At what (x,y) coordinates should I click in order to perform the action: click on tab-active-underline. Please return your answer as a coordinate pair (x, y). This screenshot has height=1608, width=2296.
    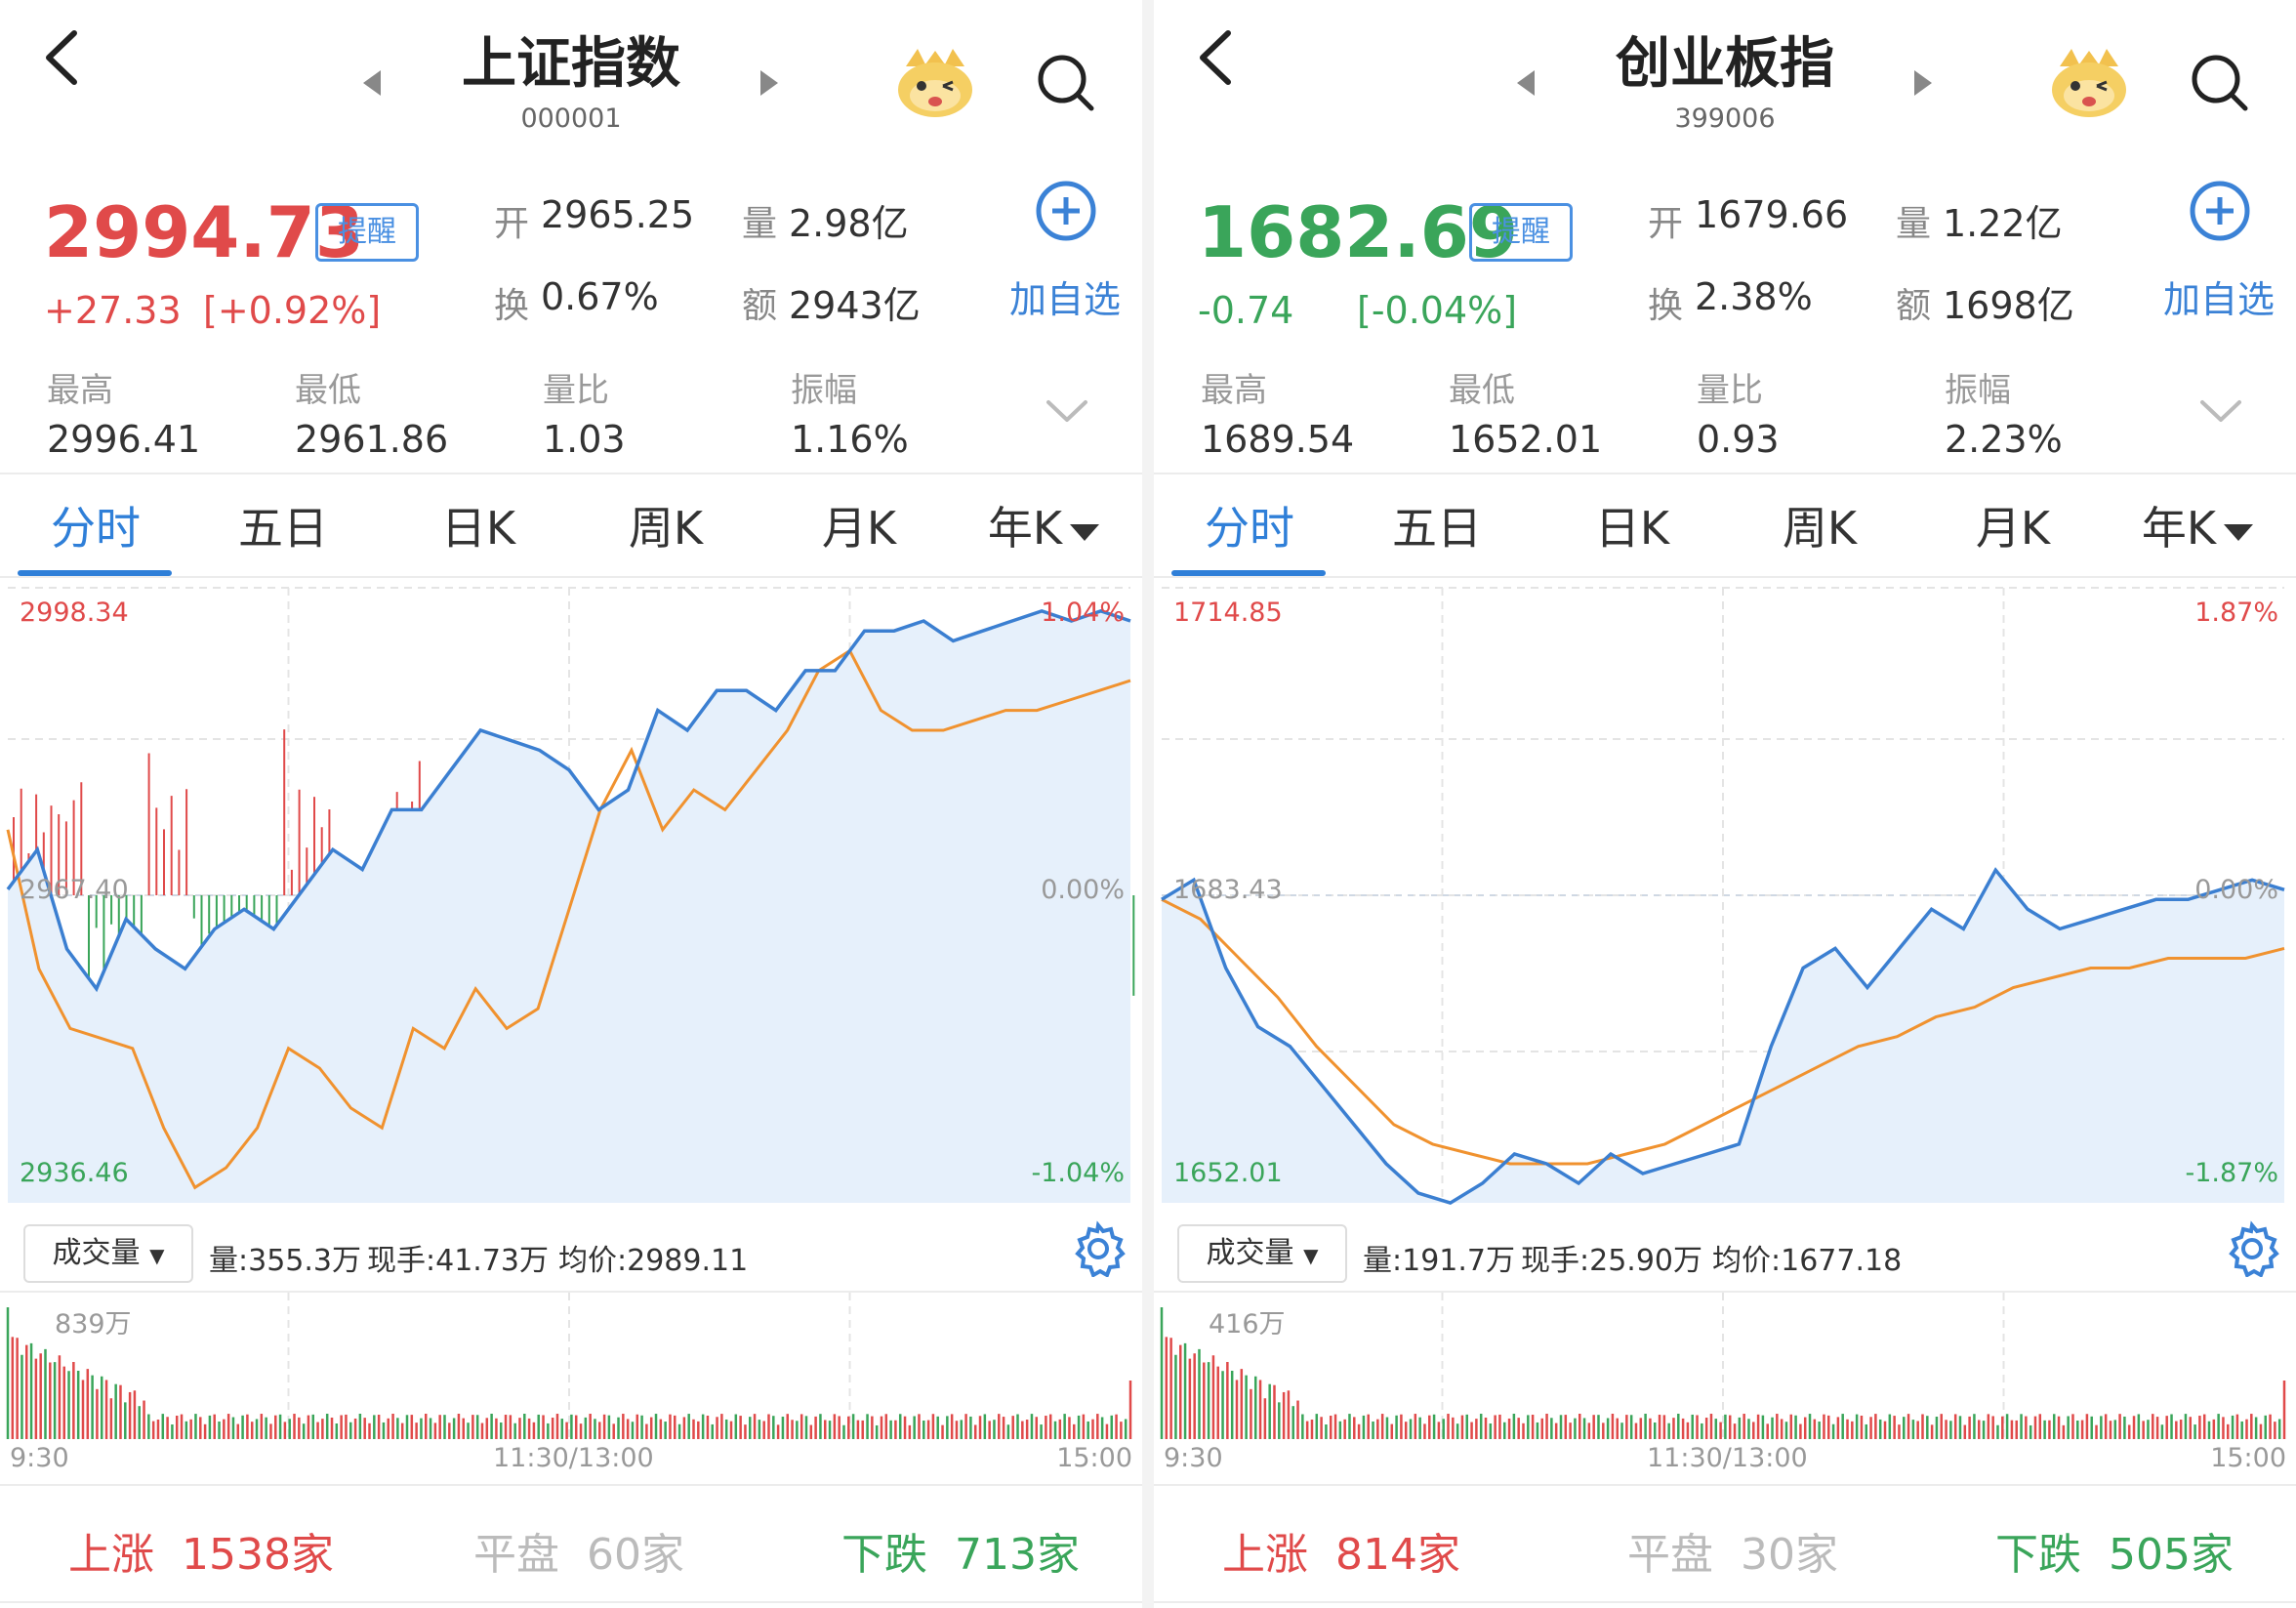
    Looking at the image, I should click on (1248, 573).